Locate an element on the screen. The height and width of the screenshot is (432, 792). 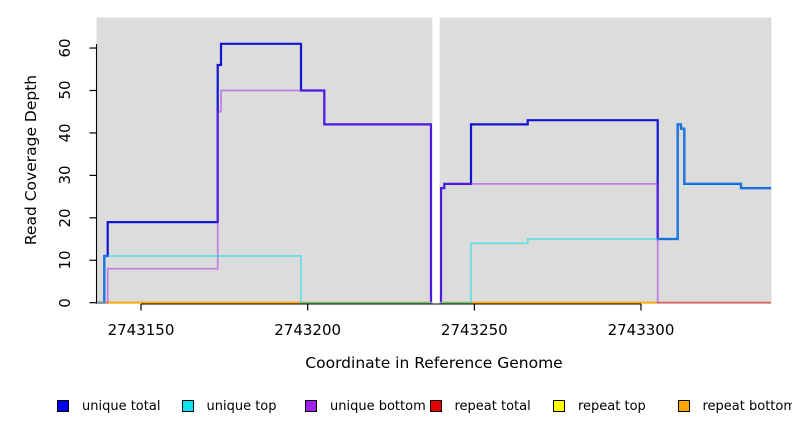
legend-item-repeat-bottom: repeat bottom is located at coordinates (734, 406).